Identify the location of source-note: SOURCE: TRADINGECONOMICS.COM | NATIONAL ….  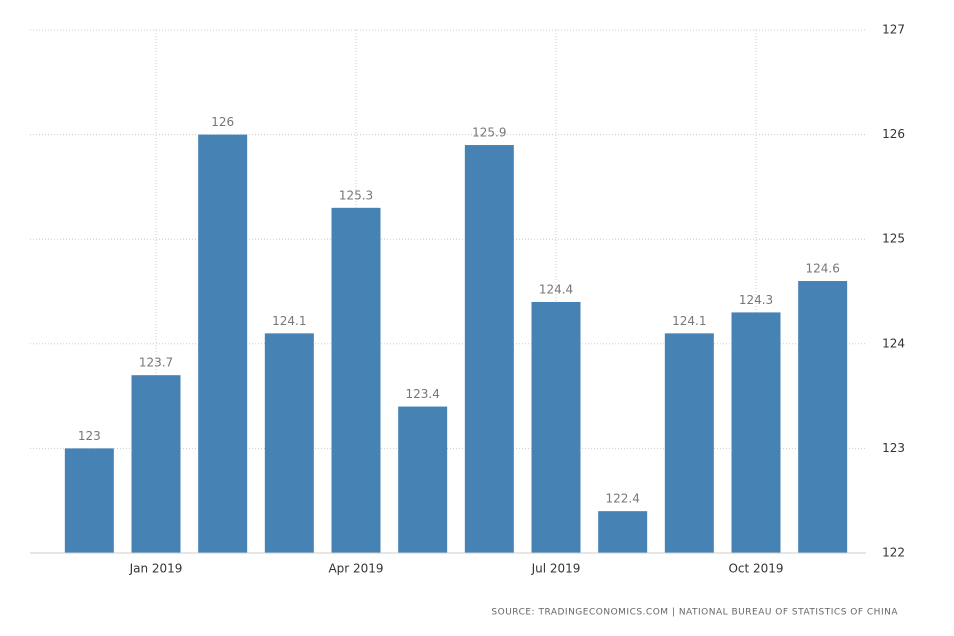
(694, 613).